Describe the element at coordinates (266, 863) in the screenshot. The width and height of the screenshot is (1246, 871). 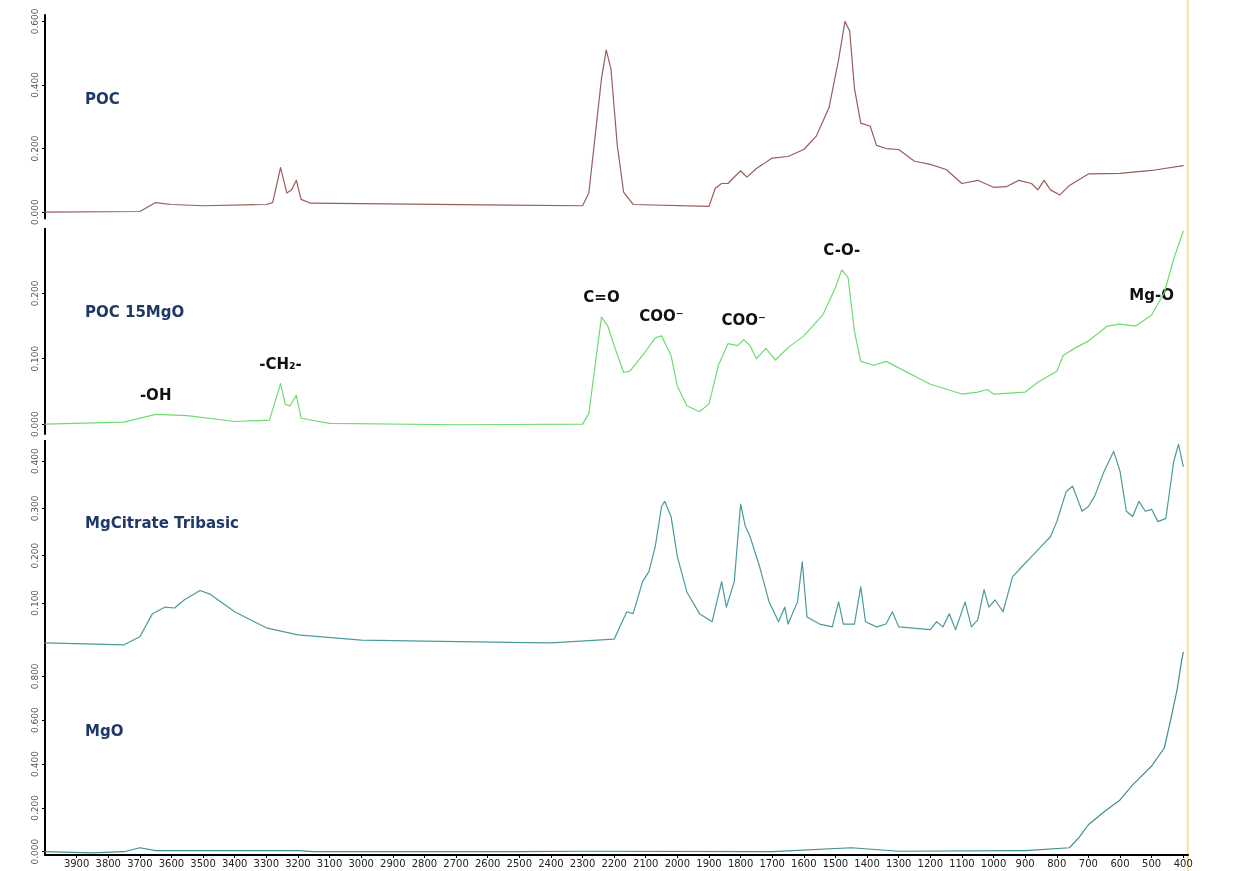
I see `x-tick-label: 3300` at that location.